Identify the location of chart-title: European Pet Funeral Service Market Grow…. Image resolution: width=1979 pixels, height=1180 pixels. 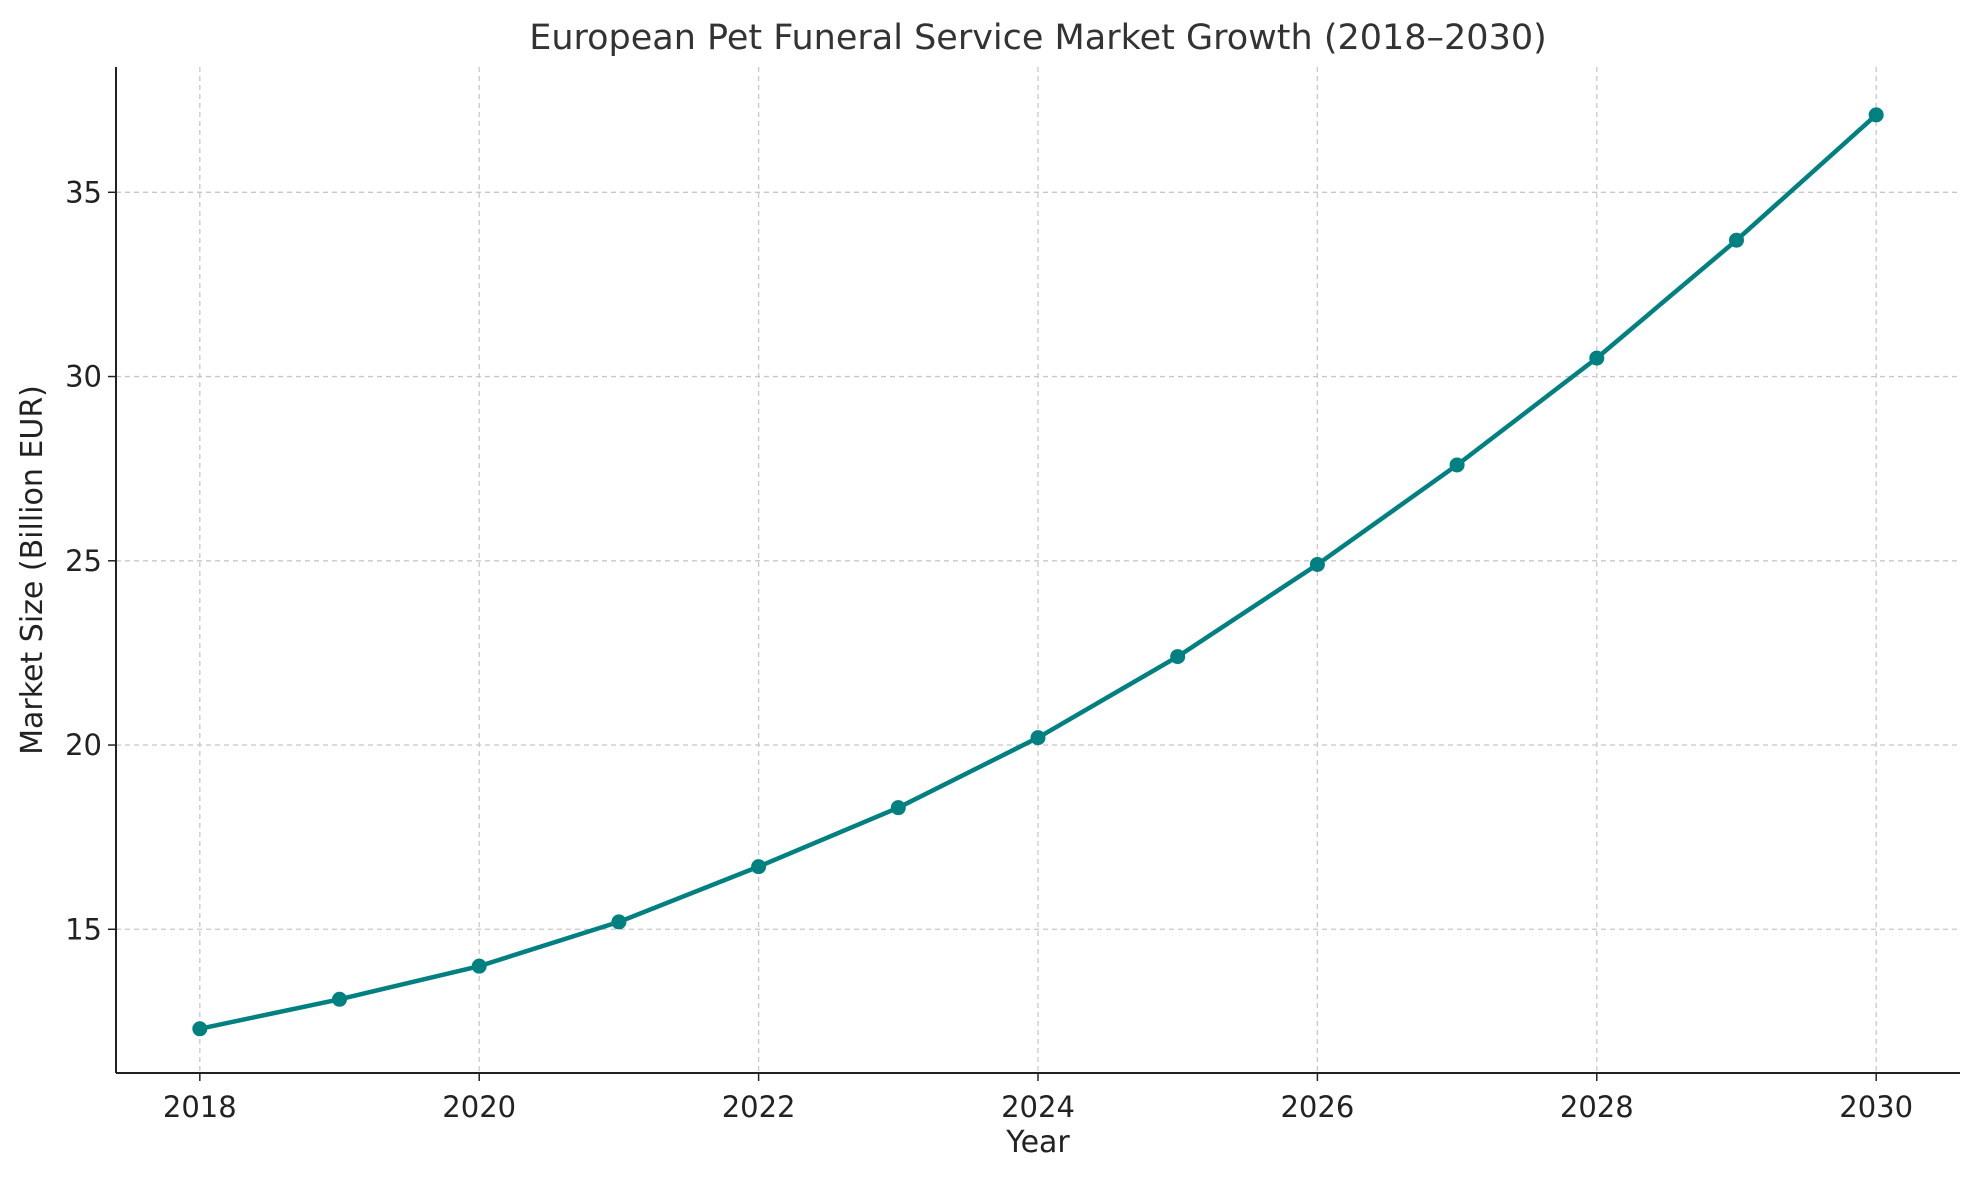
(1038, 38).